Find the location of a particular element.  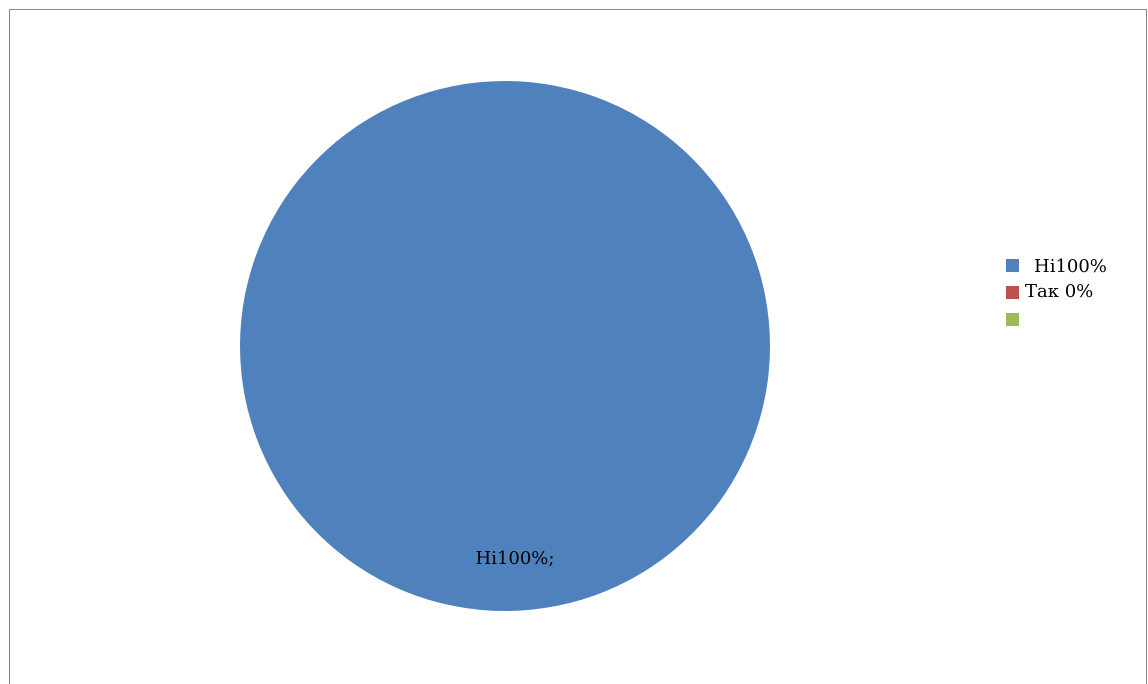

legend-item-1: Так 0% is located at coordinates (1049, 291).